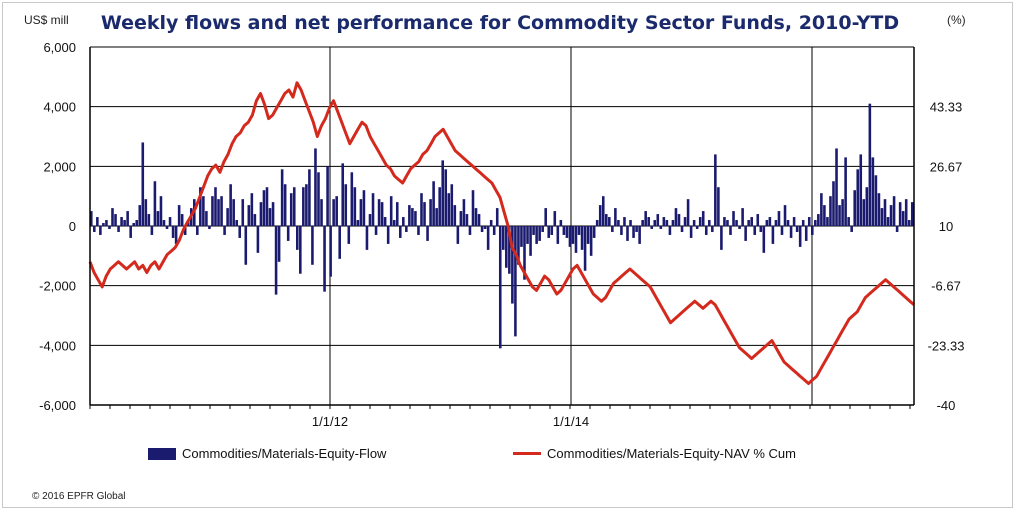 The image size is (1017, 511). Describe the element at coordinates (162, 453) in the screenshot. I see `legend-swatch-flow` at that location.